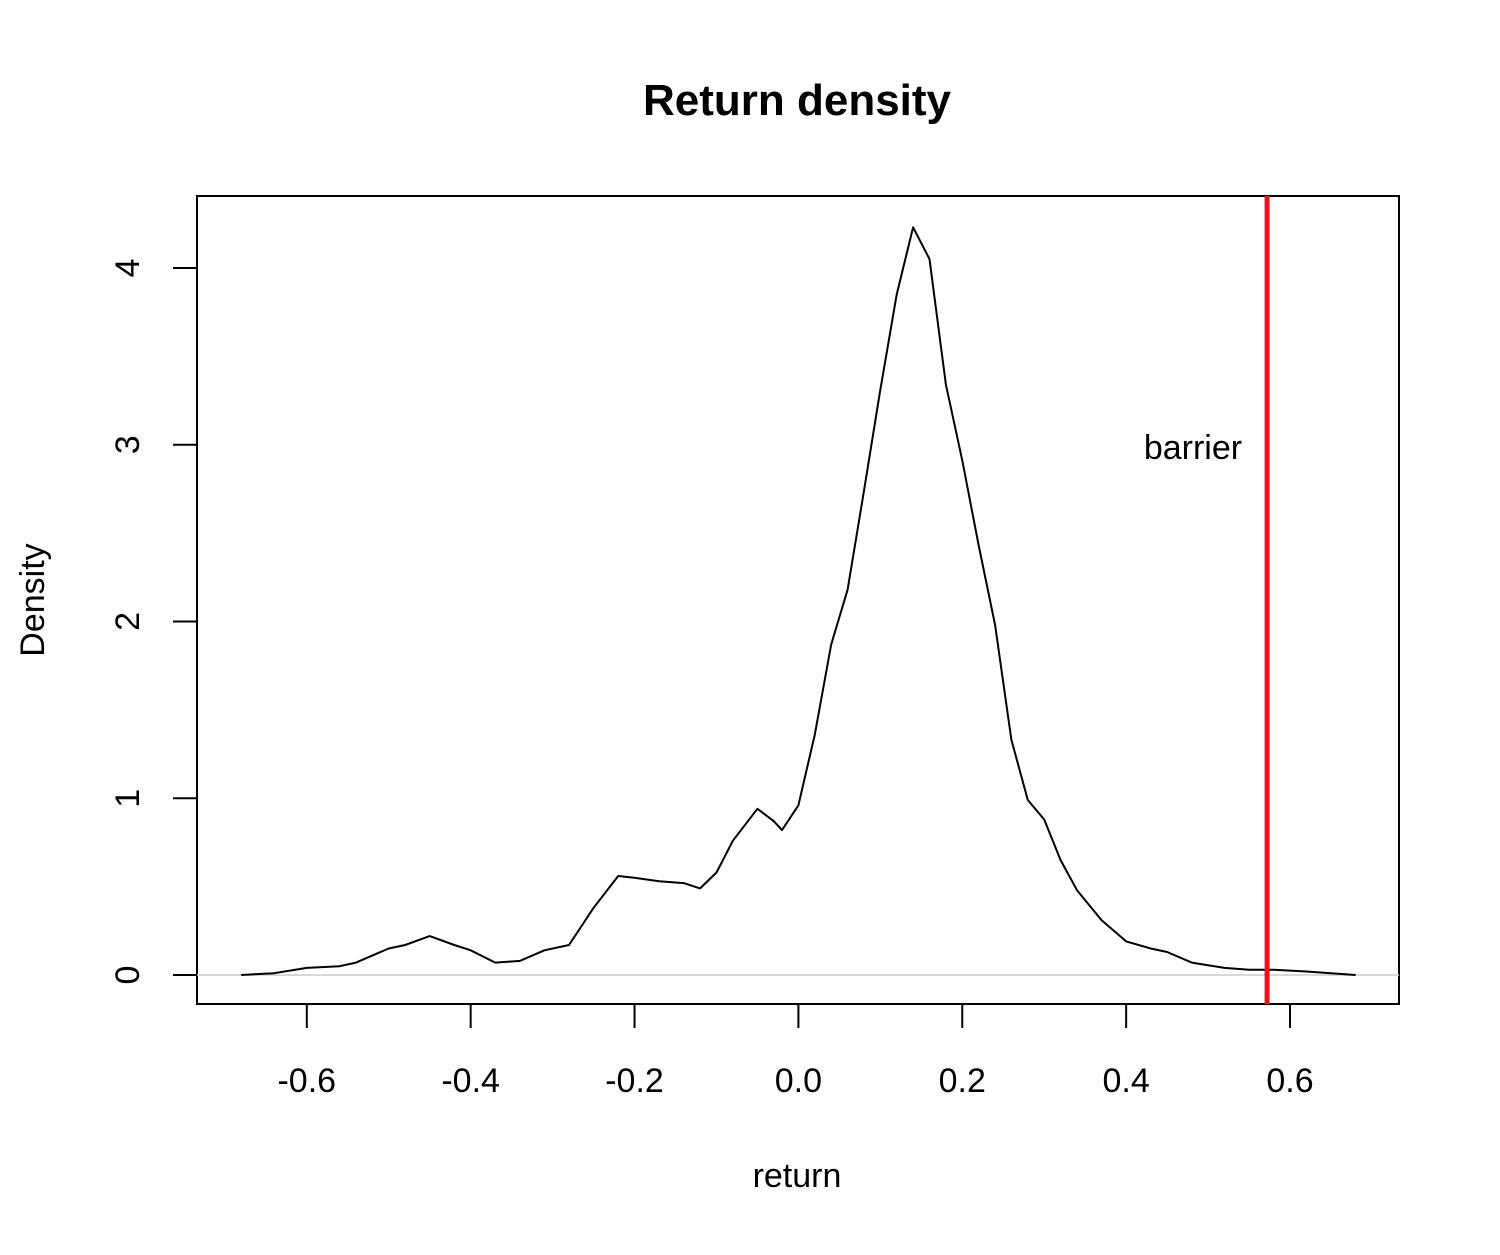 This screenshot has width=1500, height=1255. Describe the element at coordinates (1126, 1081) in the screenshot. I see `x-tick-label: 0.4` at that location.